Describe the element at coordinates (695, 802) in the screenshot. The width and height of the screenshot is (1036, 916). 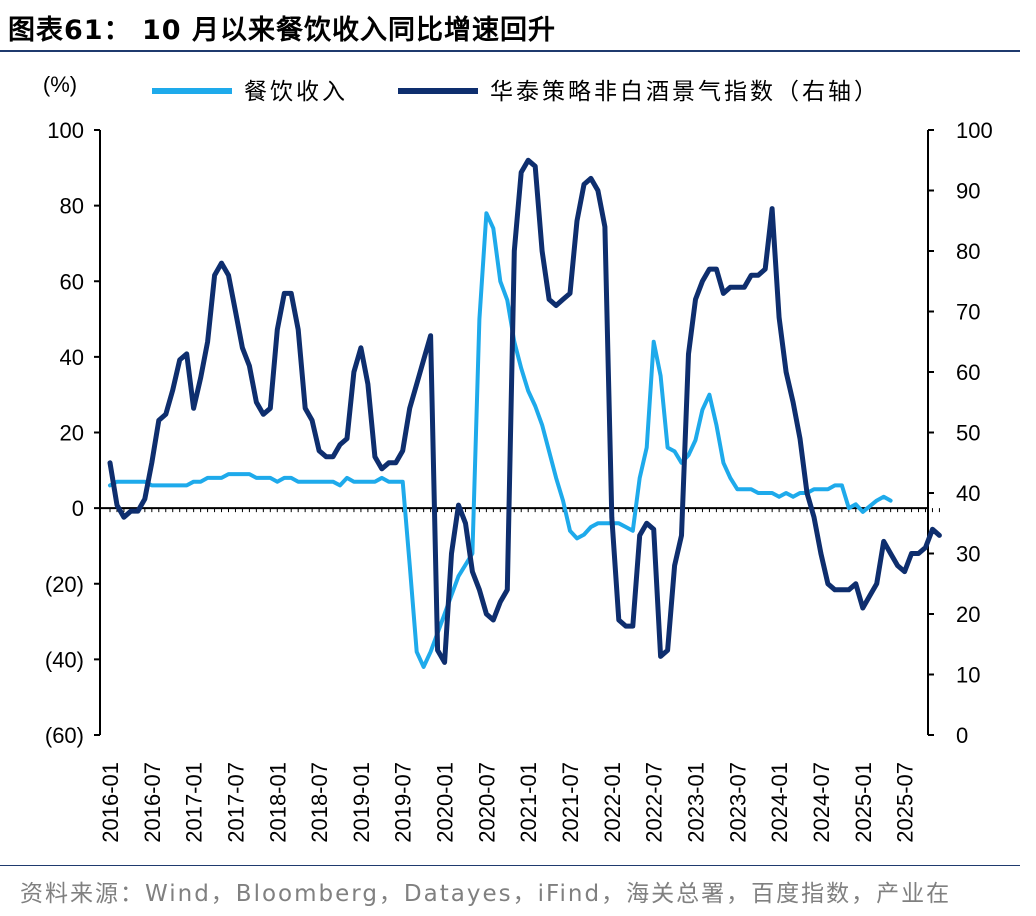
I see `x-tick-label: 2023-01` at that location.